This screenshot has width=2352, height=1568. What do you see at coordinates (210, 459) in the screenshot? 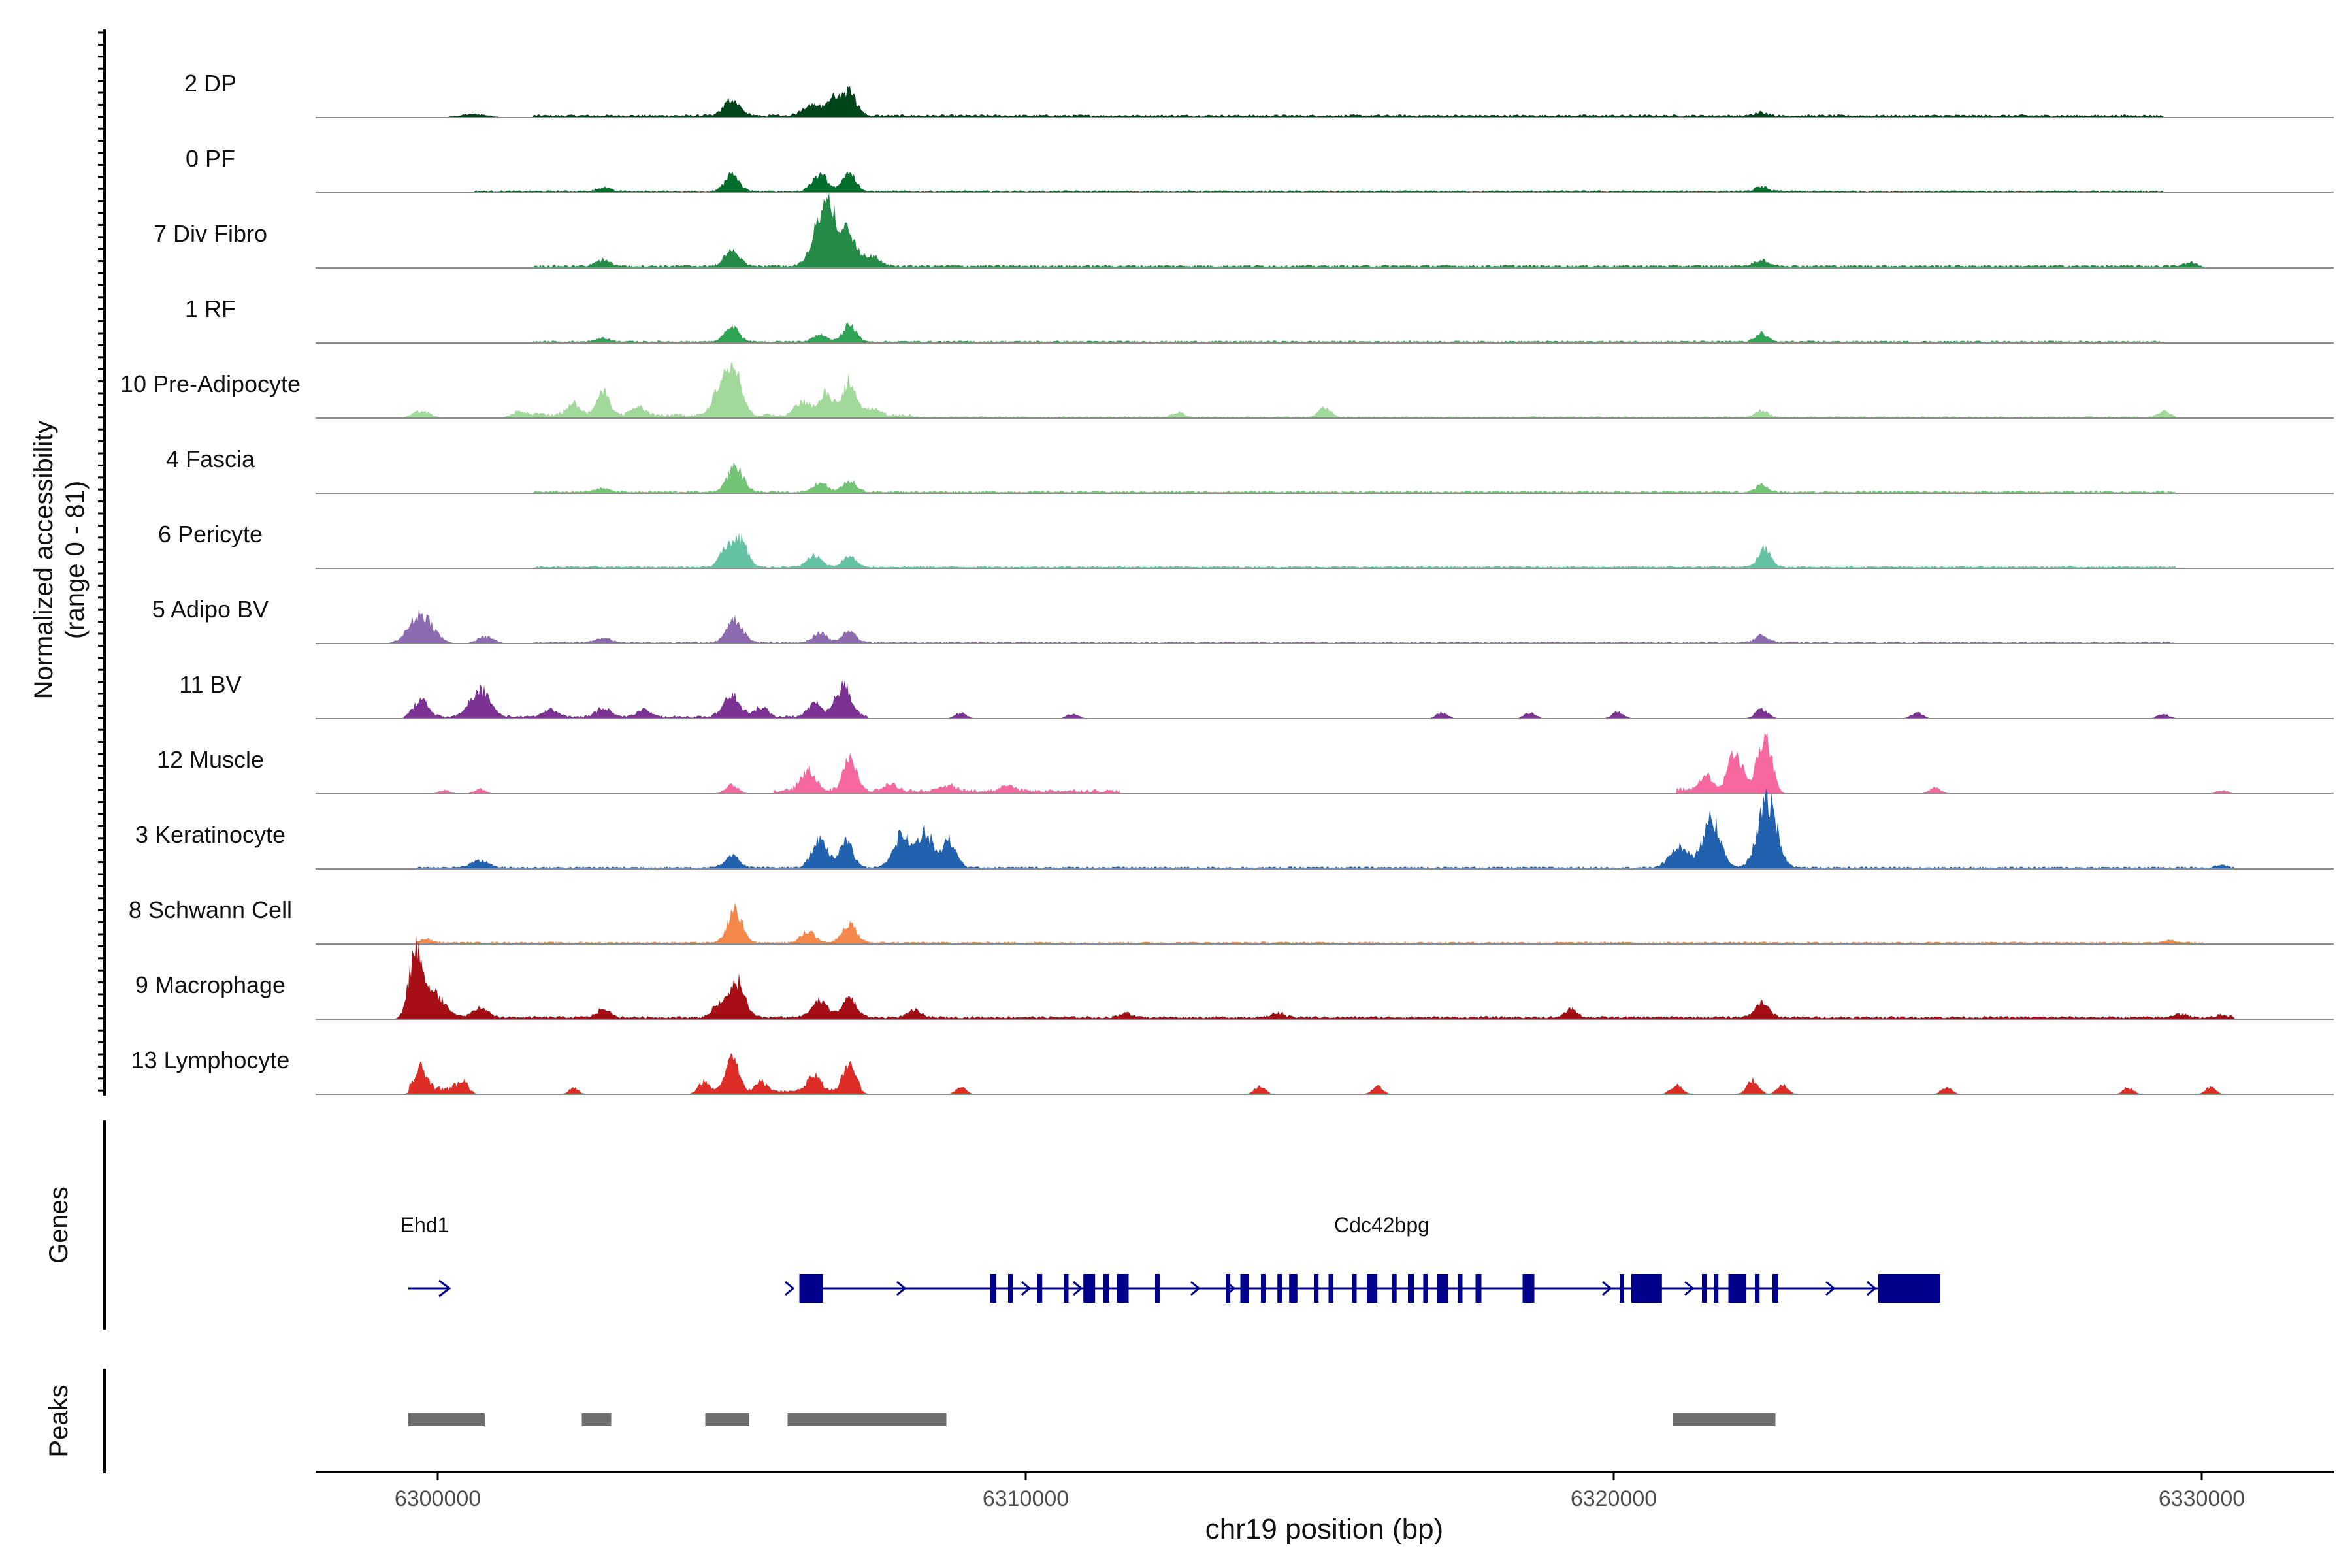
I see `track-label: 4 Fascia` at bounding box center [210, 459].